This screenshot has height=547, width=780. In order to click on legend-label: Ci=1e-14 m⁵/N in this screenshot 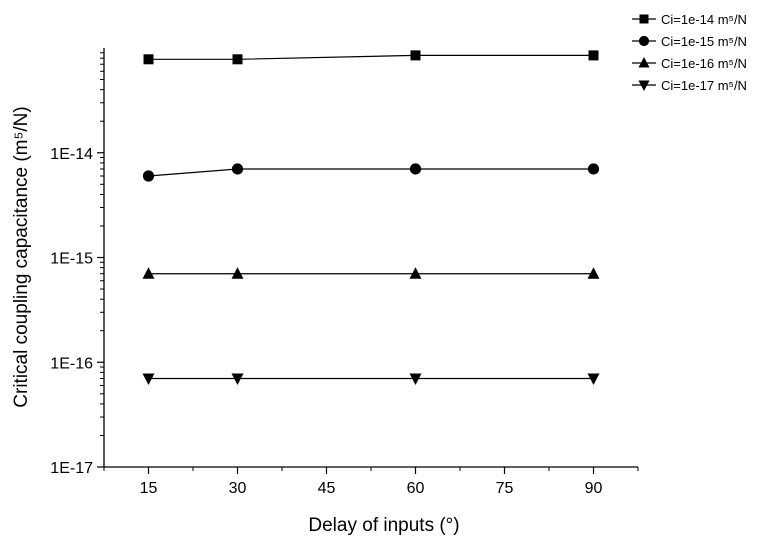, I will do `click(704, 19)`.